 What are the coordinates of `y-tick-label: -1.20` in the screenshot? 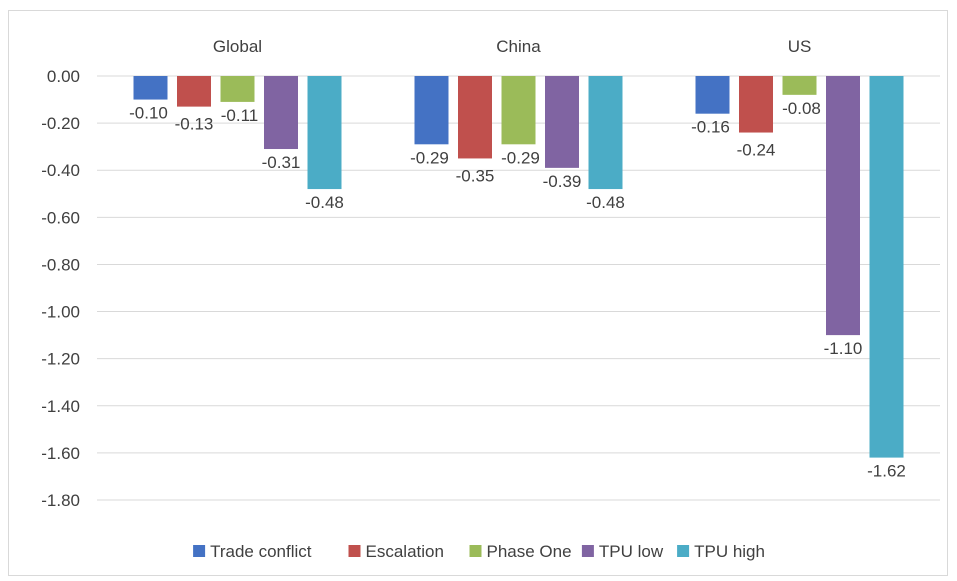 It's located at (60, 359).